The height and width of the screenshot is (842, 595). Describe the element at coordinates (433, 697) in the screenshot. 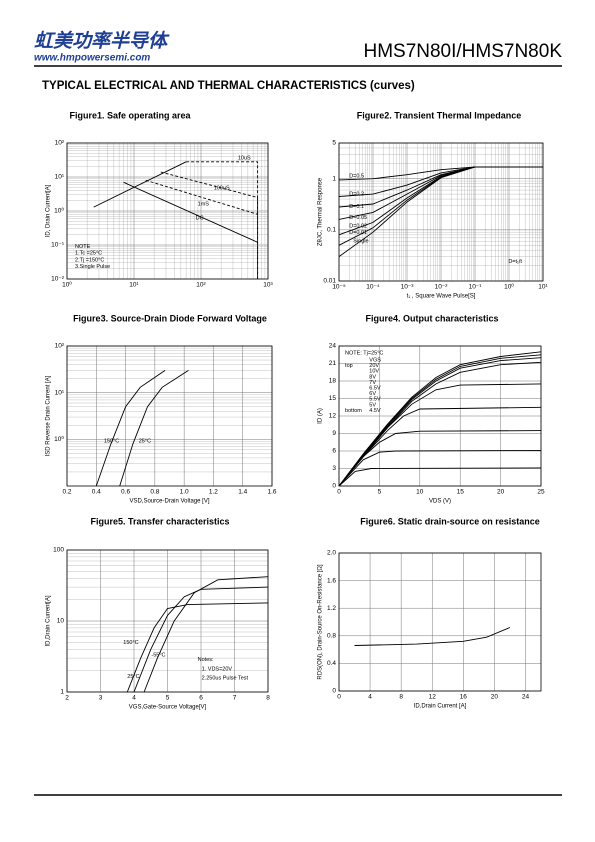

I see `x-tick-label: 12` at that location.